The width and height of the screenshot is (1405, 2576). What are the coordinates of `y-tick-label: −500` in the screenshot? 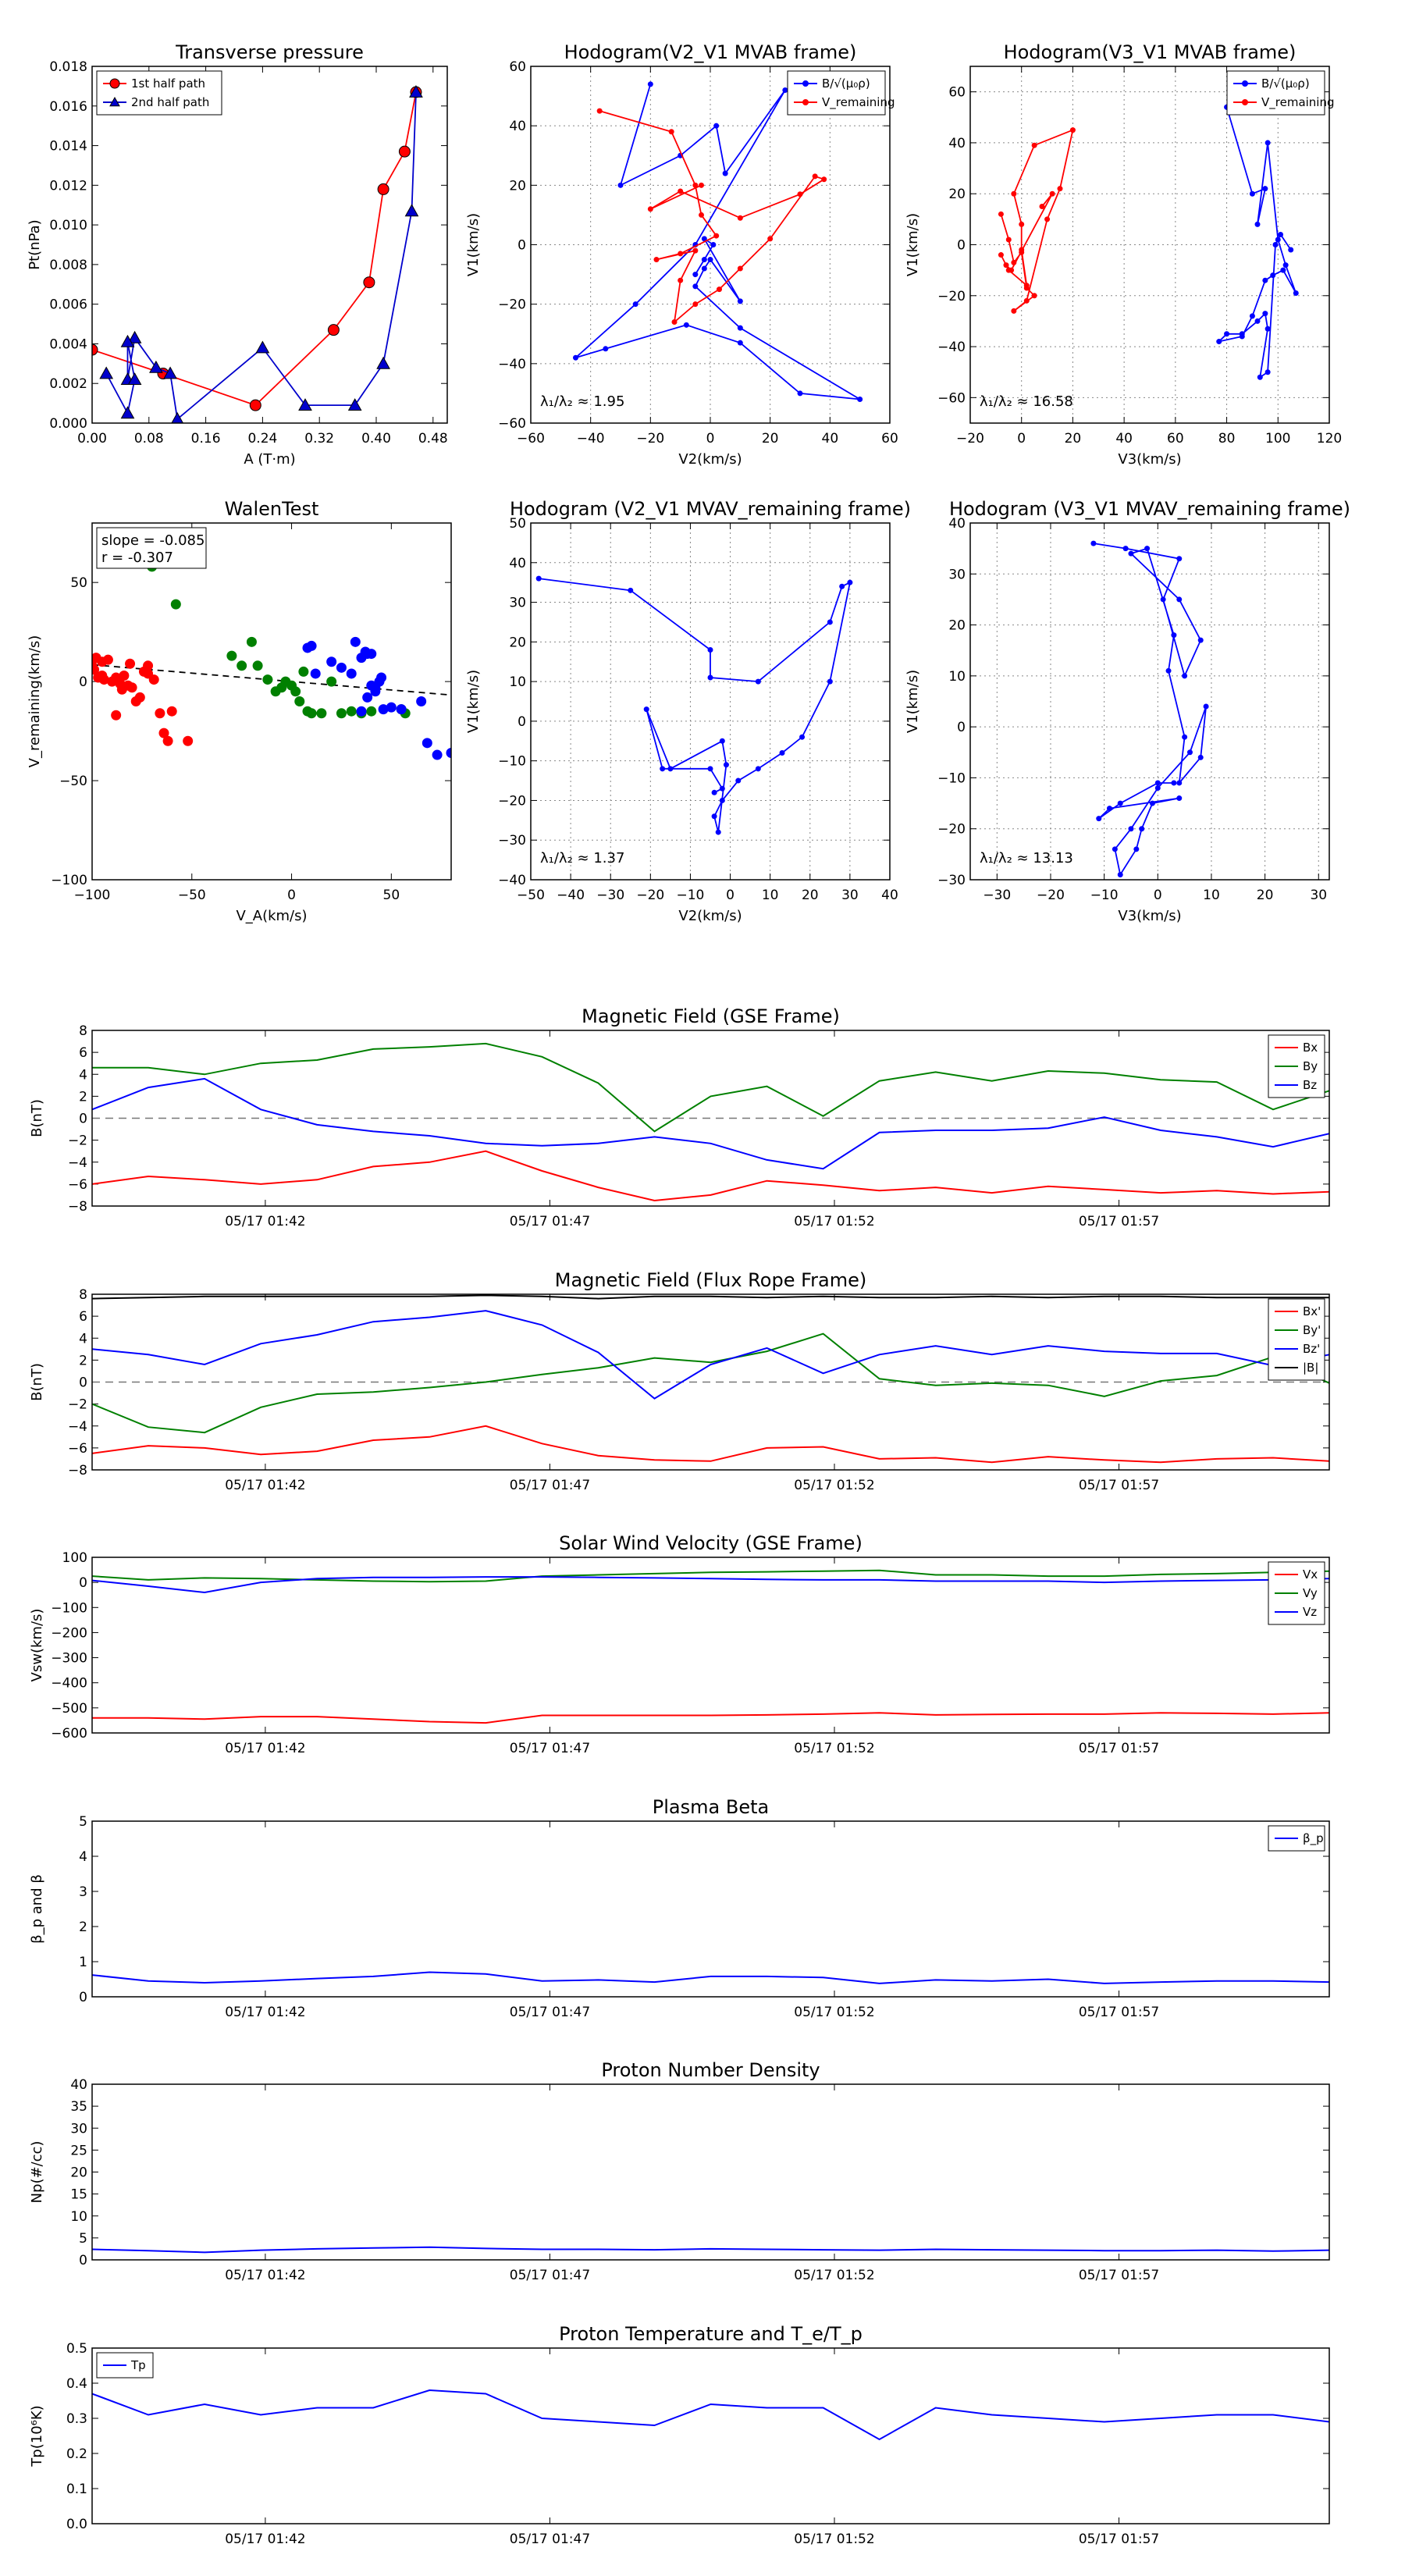 It's located at (69, 1709).